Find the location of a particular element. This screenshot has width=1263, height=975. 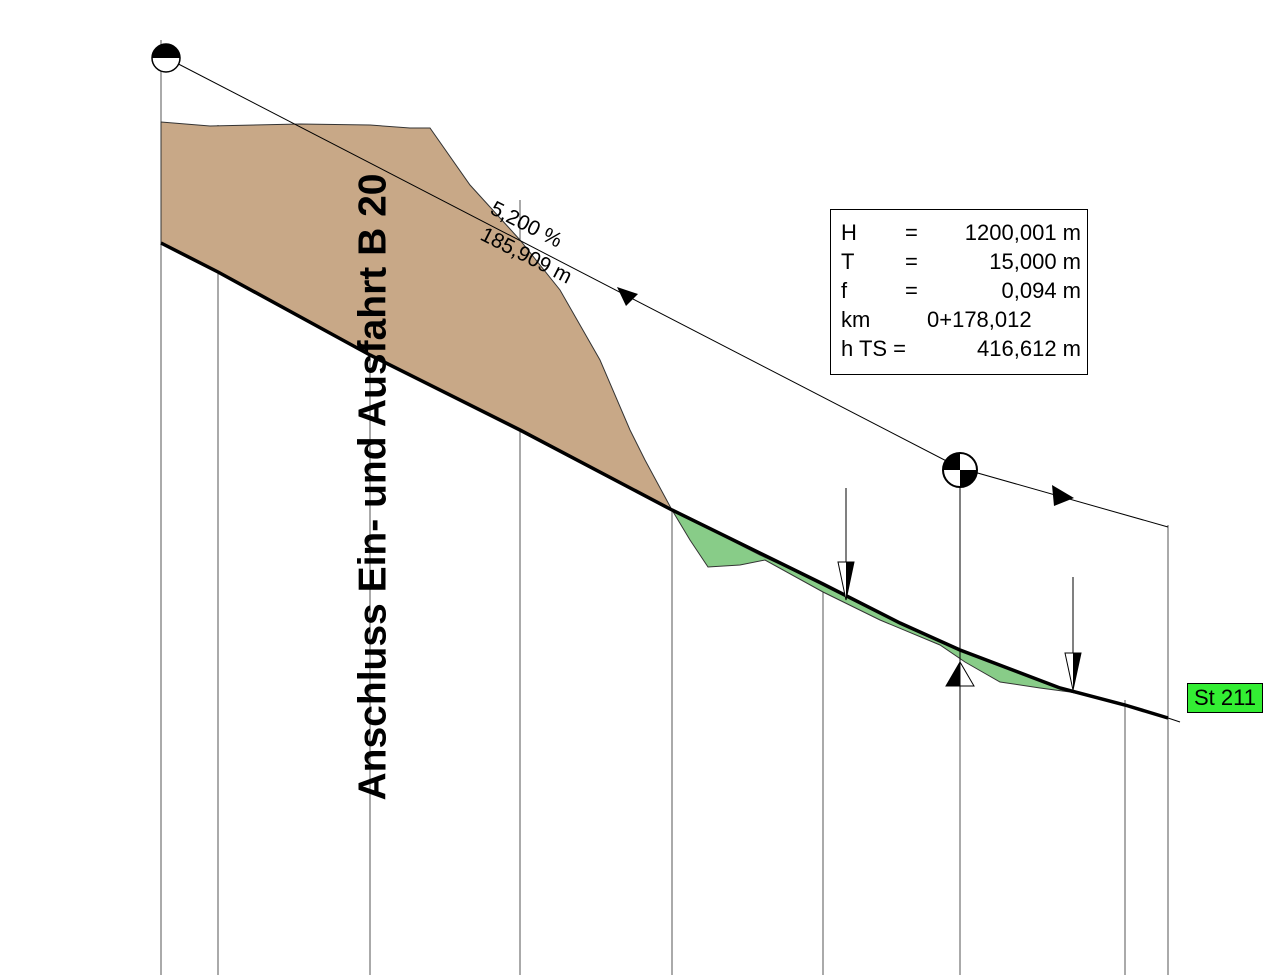

fill-area is located at coordinates (898, 607).